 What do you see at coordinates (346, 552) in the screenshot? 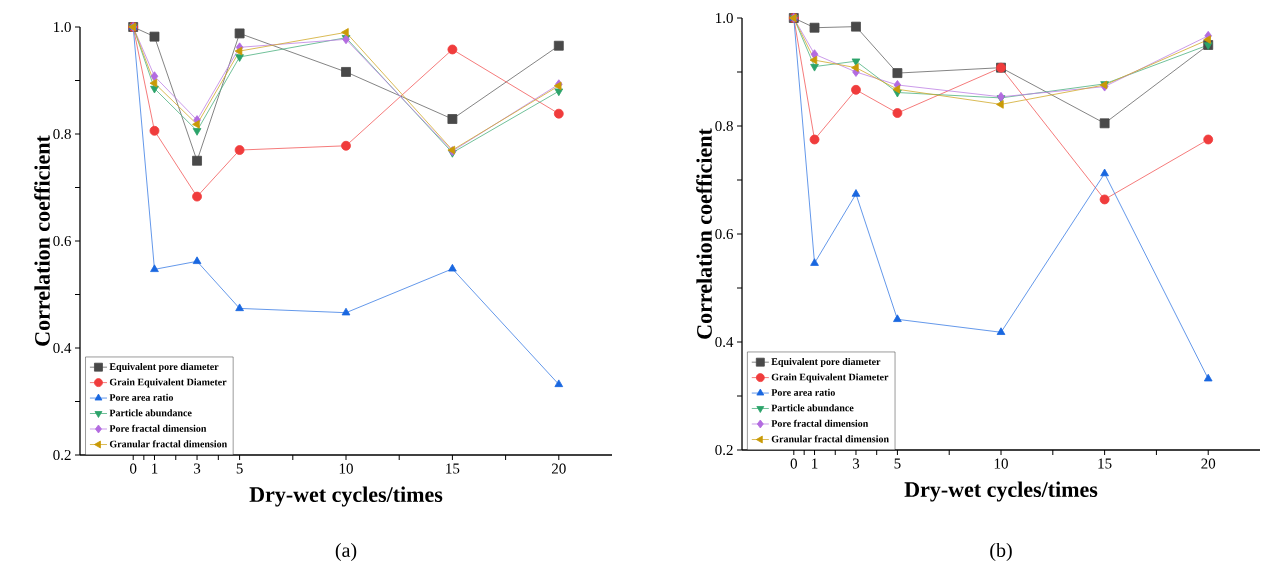
I see `text: (a)` at bounding box center [346, 552].